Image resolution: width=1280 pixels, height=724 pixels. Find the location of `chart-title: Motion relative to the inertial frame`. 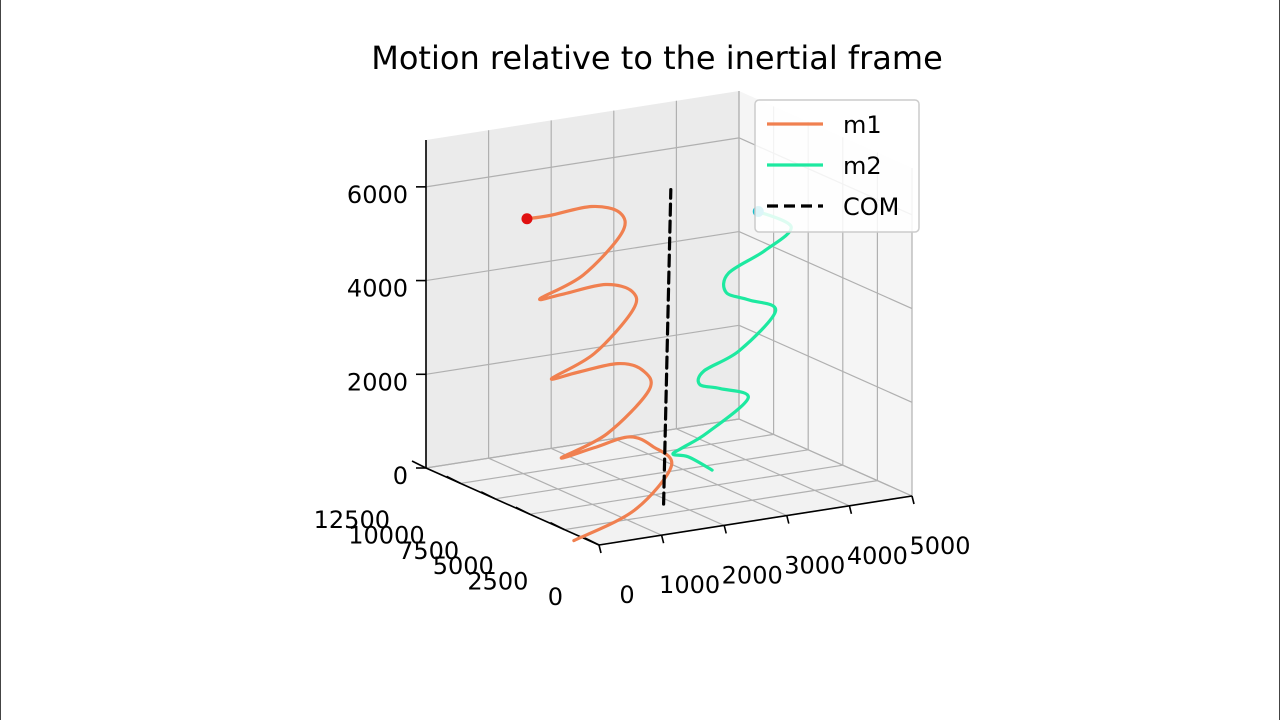

chart-title: Motion relative to the inertial frame is located at coordinates (657, 58).